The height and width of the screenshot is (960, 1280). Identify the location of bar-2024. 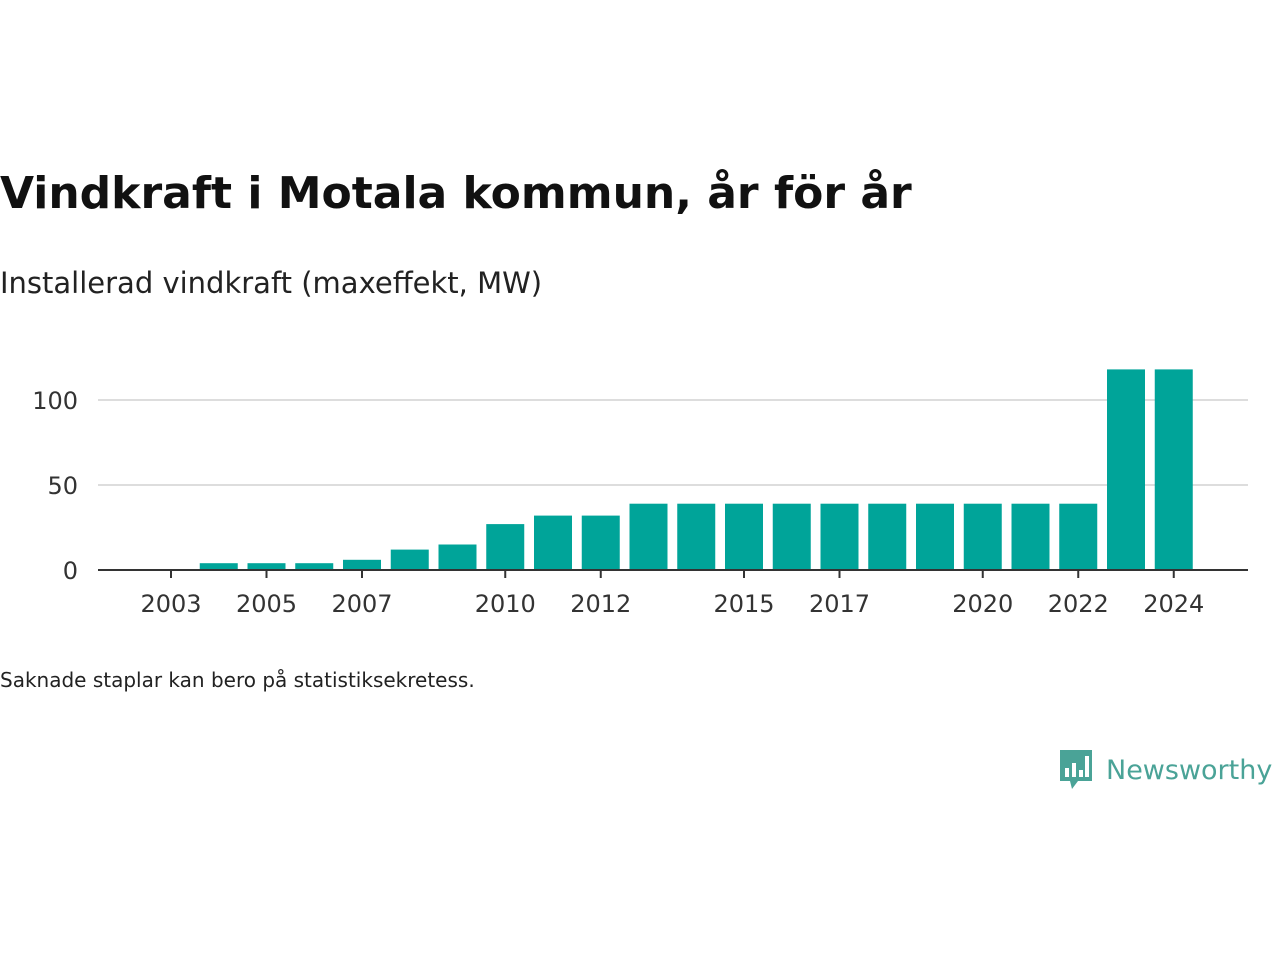
(1173, 469).